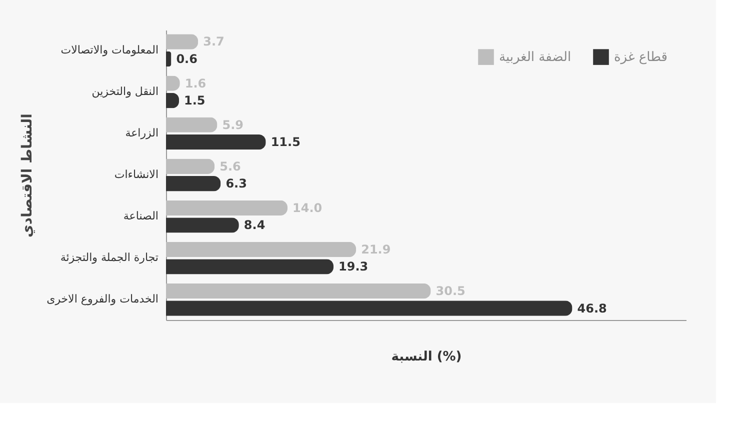 The width and height of the screenshot is (753, 441). Describe the element at coordinates (641, 58) in the screenshot. I see `legend-label: قطاع غزة` at that location.